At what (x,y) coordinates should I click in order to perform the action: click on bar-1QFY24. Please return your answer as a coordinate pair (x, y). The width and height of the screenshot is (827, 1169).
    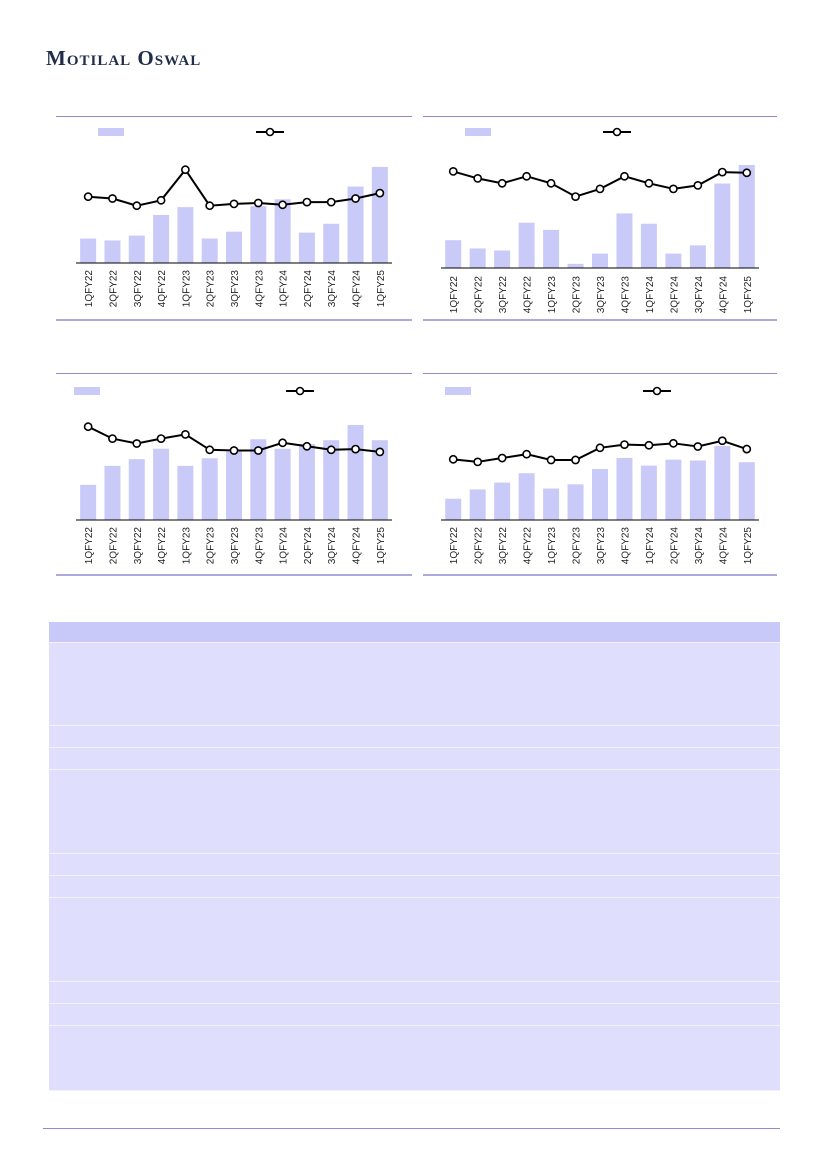
    Looking at the image, I should click on (282, 484).